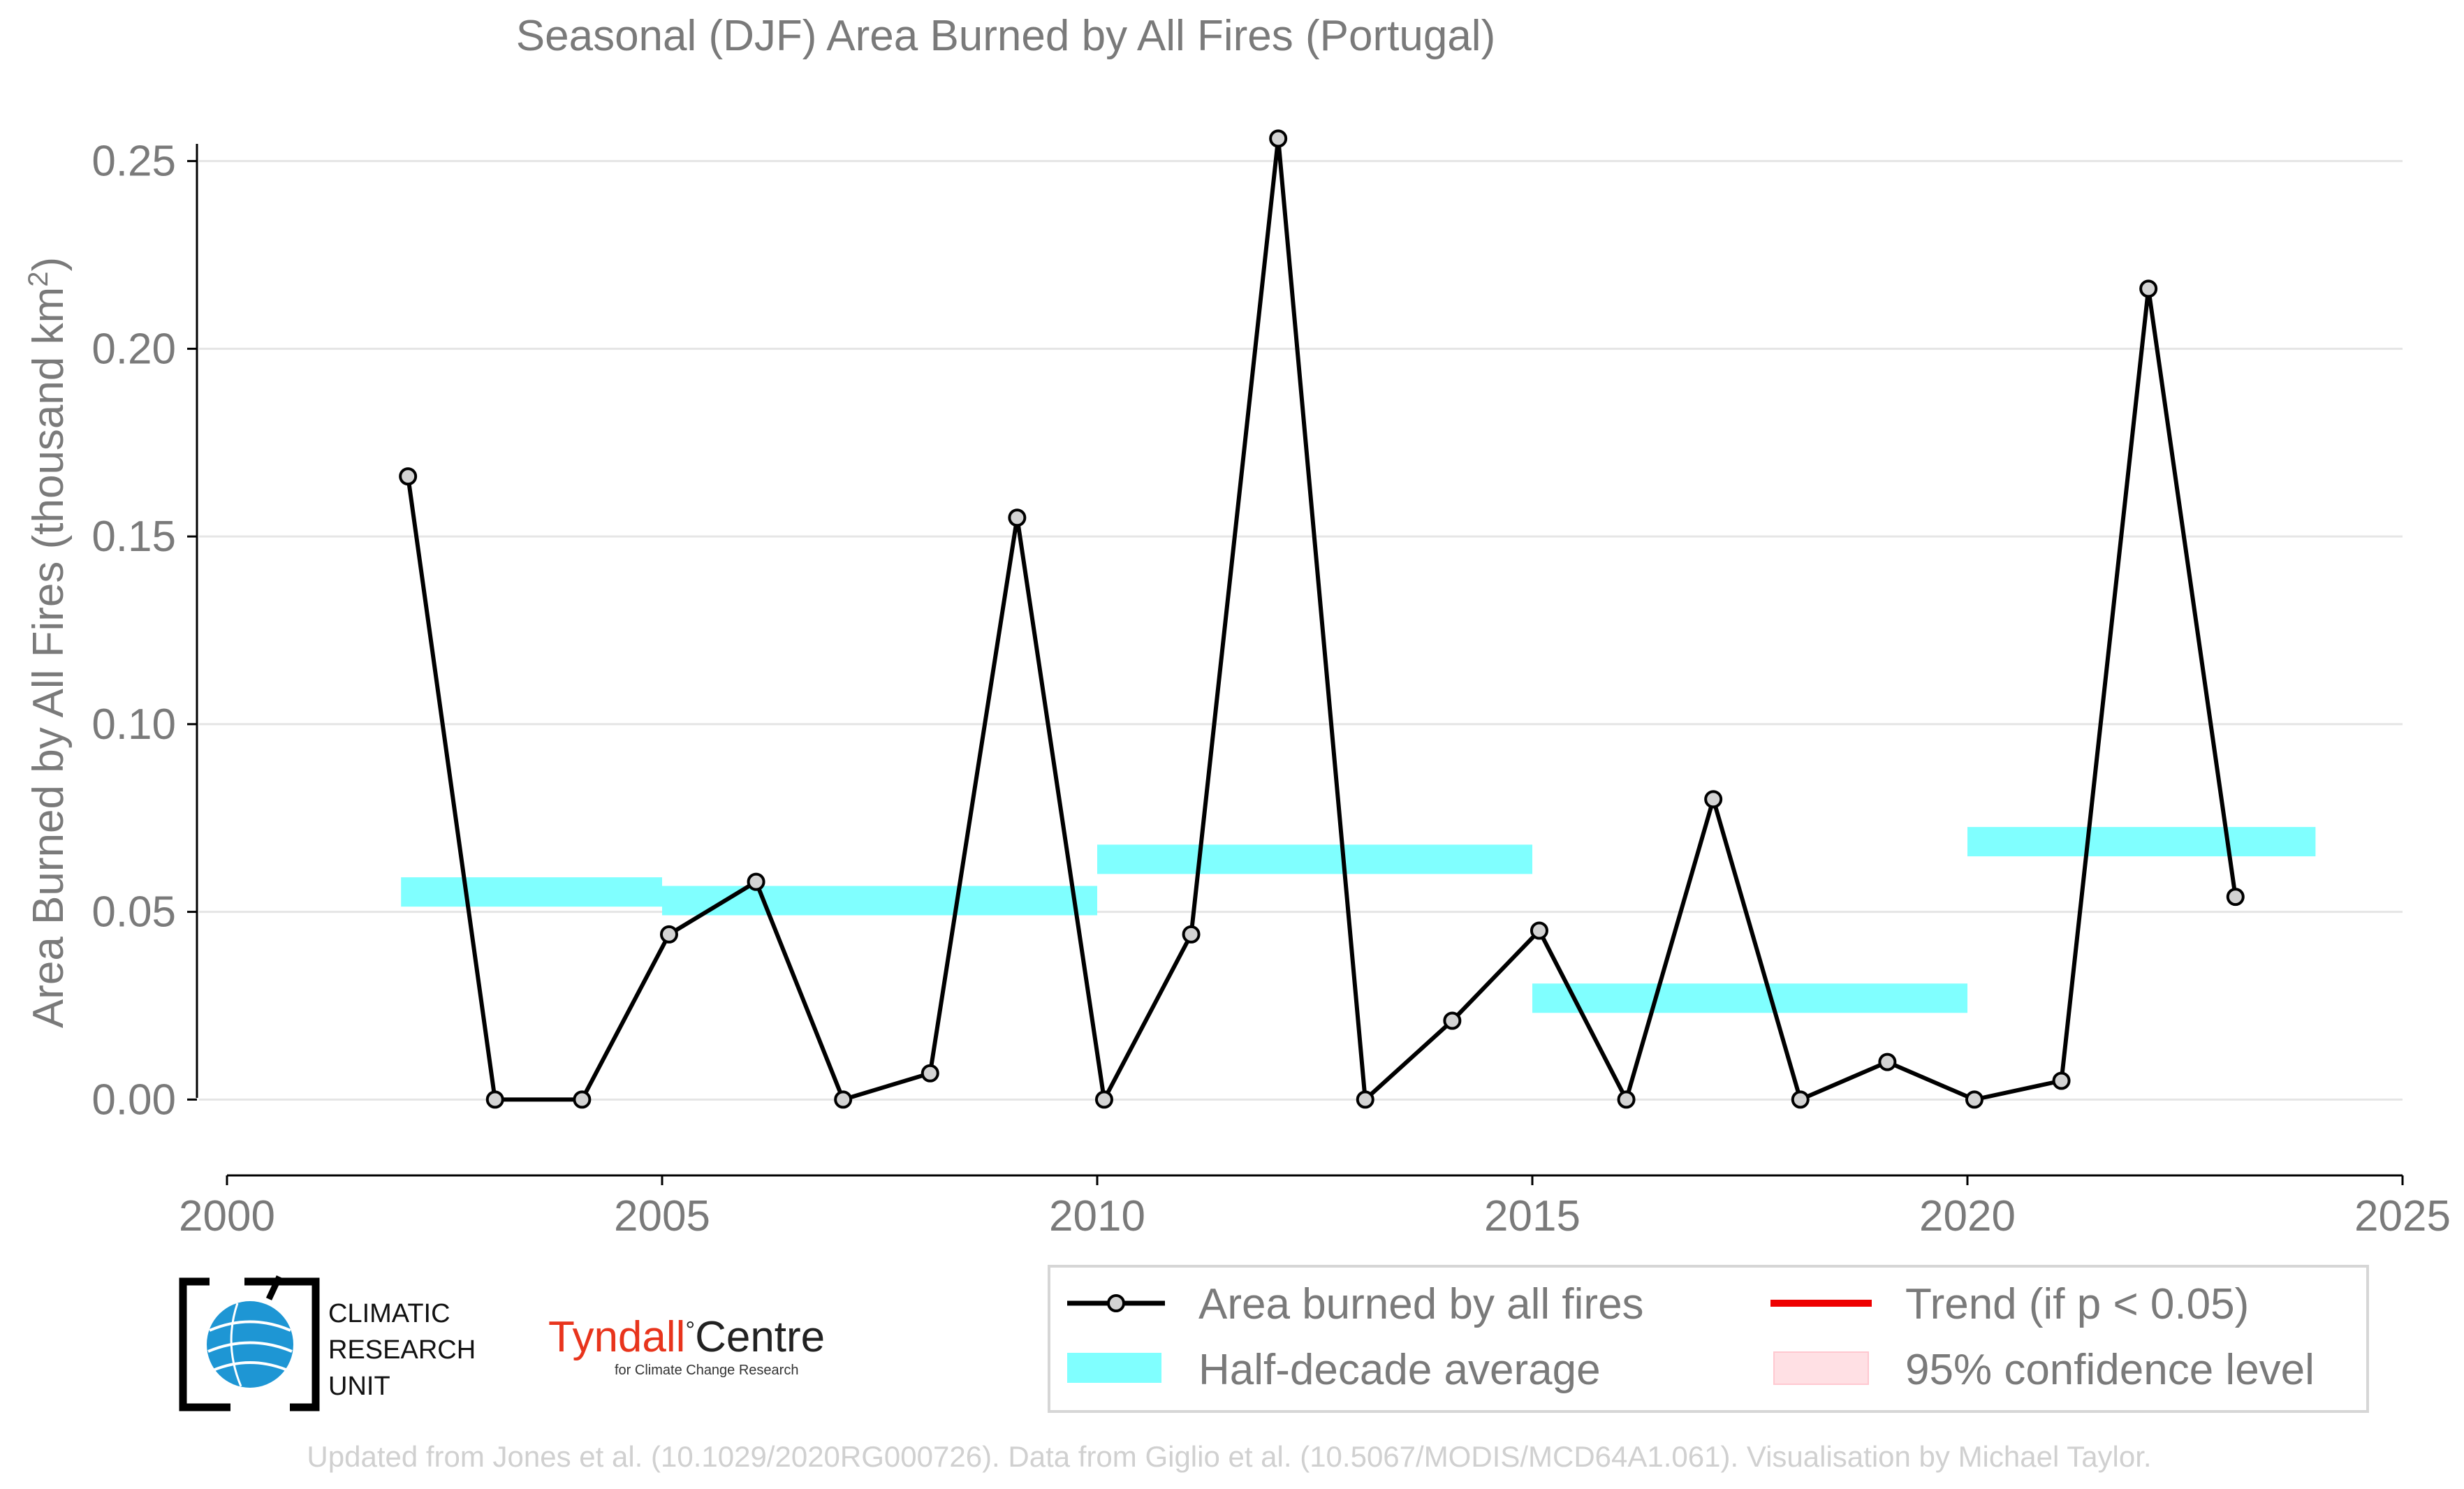 The width and height of the screenshot is (2464, 1489). What do you see at coordinates (133, 349) in the screenshot?
I see `y-tick-label-4: 0.20` at bounding box center [133, 349].